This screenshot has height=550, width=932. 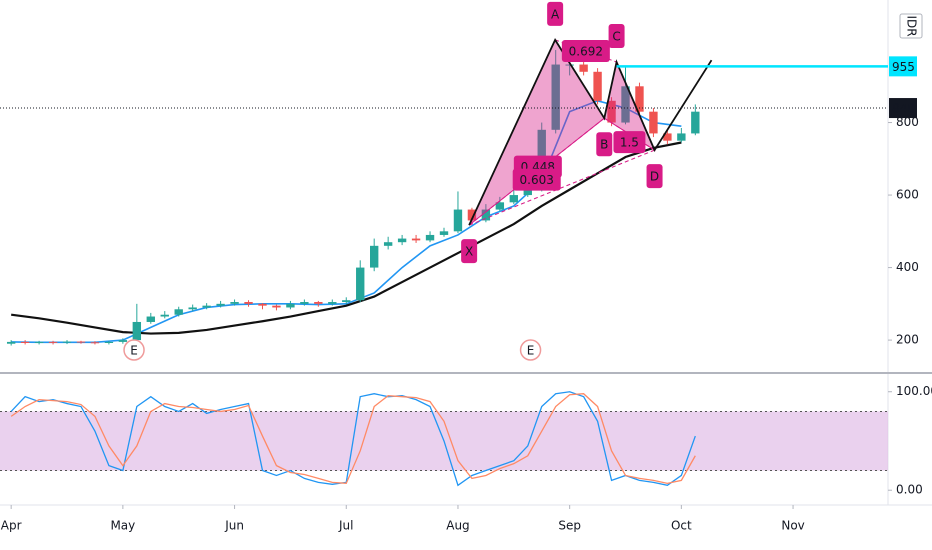 I want to click on currency-label: IDR, so click(x=912, y=25).